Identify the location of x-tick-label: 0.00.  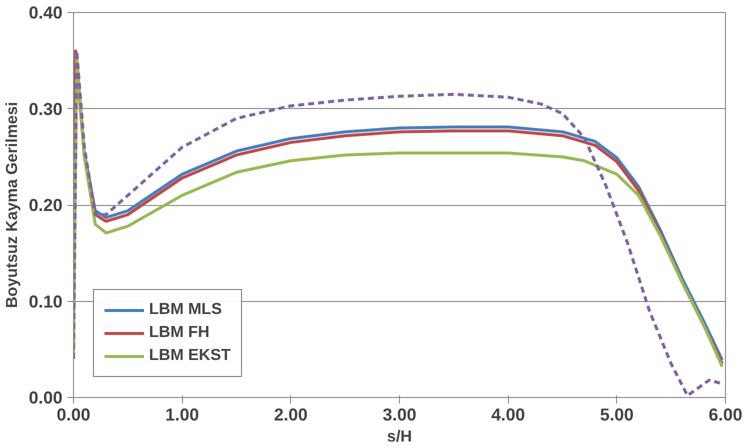
(73, 414).